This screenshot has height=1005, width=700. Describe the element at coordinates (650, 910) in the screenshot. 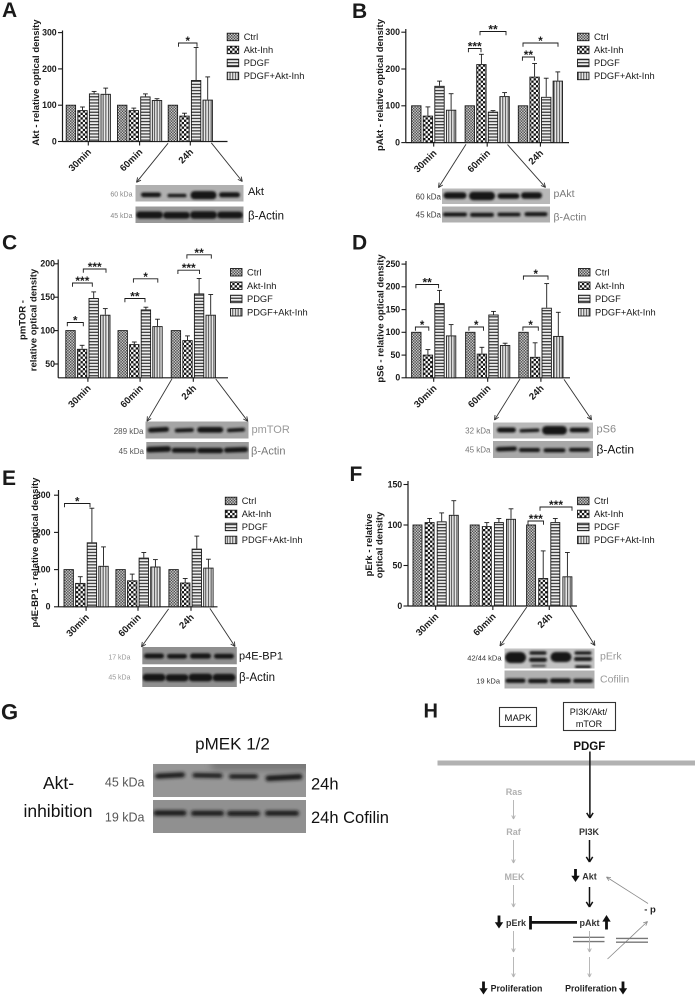

I see `svg-text: - p` at that location.